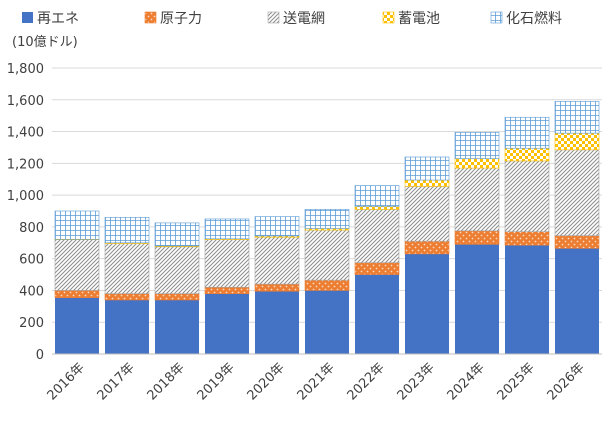 This screenshot has height=427, width=614. Describe the element at coordinates (266, 381) in the screenshot. I see `x-tick-label: 2020年` at that location.